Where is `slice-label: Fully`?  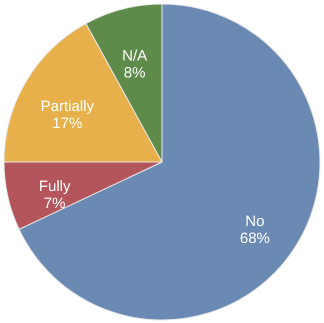 slice-label: Fully is located at coordinates (54, 186).